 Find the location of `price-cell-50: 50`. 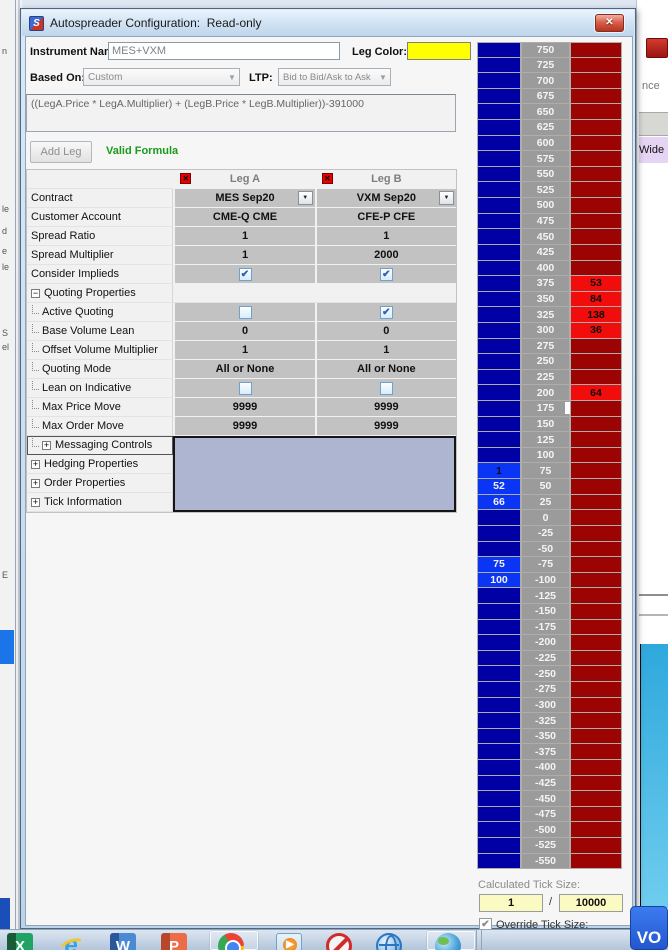

price-cell-50: 50 is located at coordinates (545, 487).